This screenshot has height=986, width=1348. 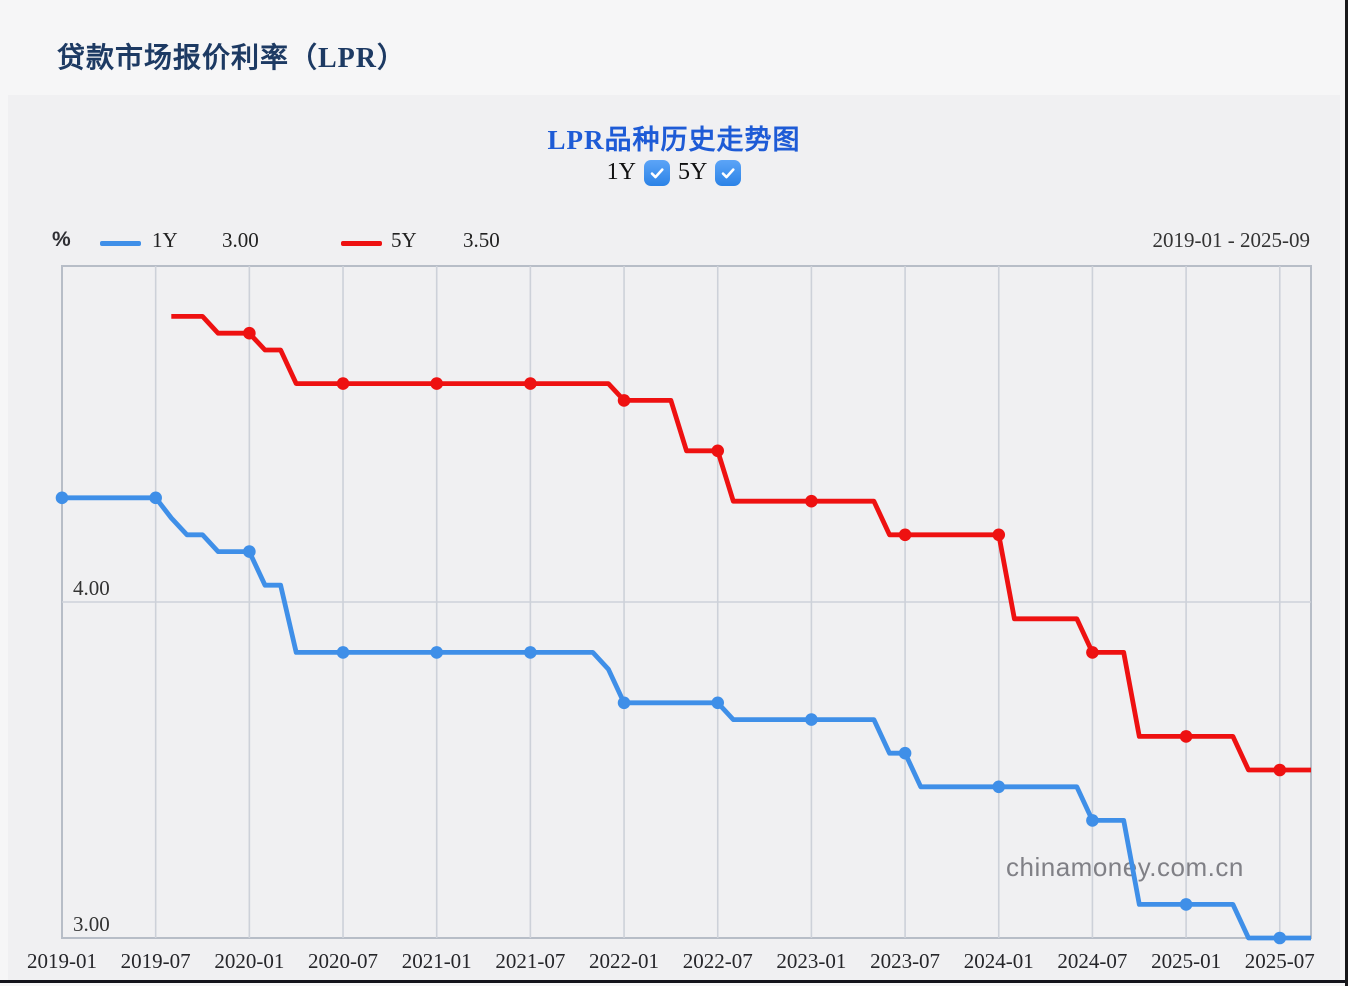 I want to click on x-tick-label: 2022-01, so click(x=624, y=961).